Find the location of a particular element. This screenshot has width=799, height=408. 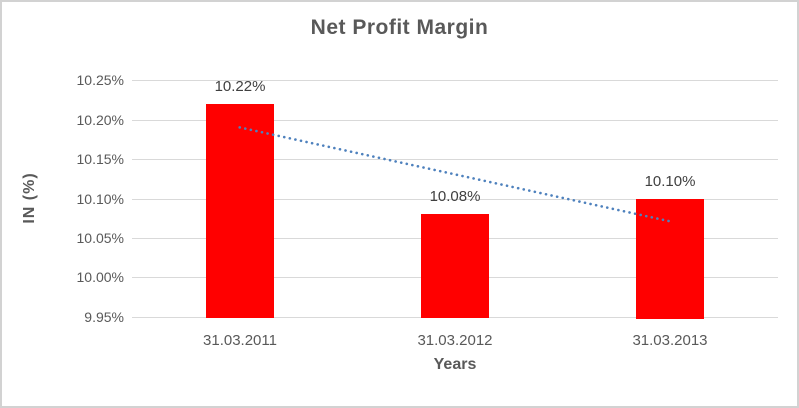

y-axis-tick-label: 10.10% is located at coordinates (100, 199).